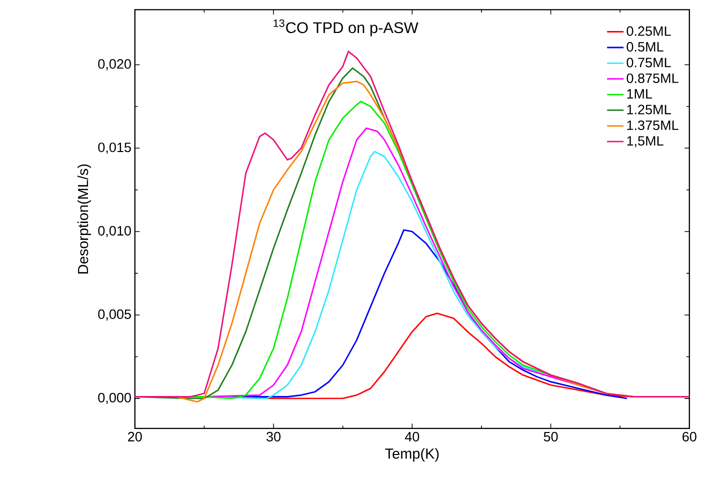  What do you see at coordinates (645, 47) in the screenshot?
I see `legend-label: 0.5ML` at bounding box center [645, 47].